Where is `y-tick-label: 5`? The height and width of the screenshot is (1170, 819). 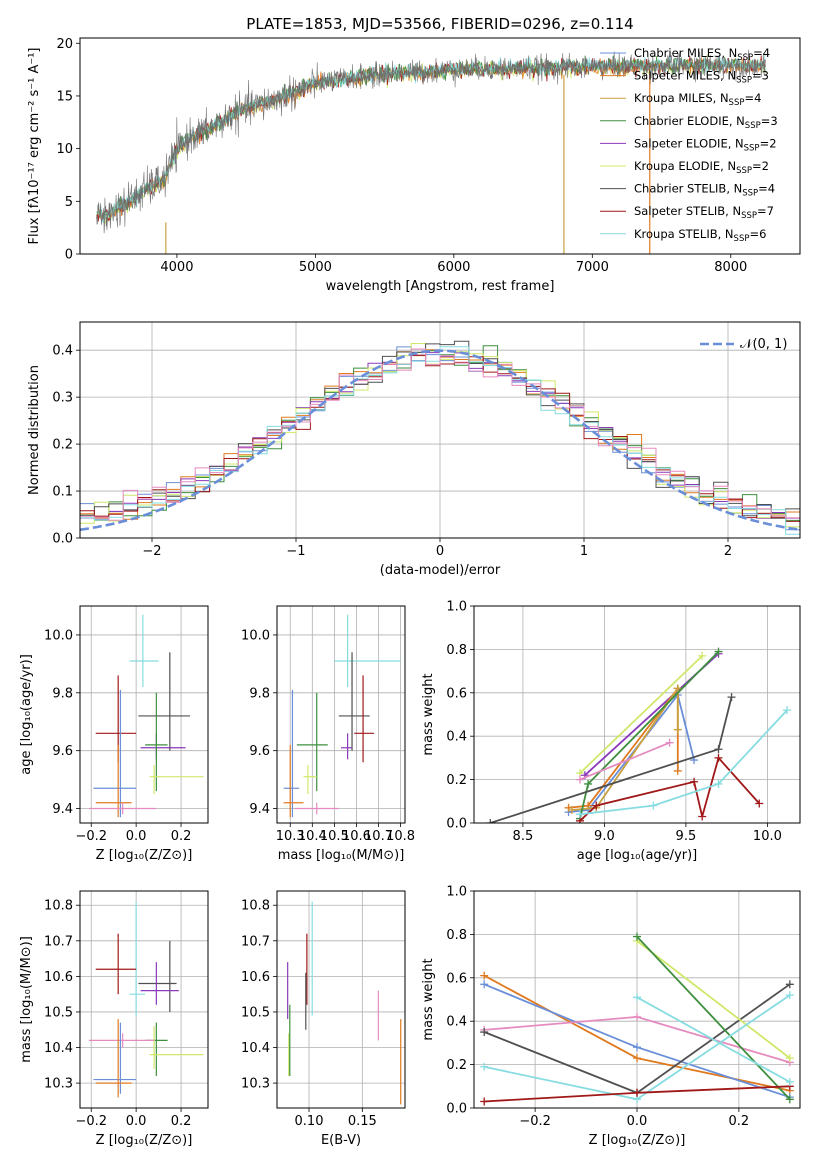 y-tick-label: 5 is located at coordinates (69, 202).